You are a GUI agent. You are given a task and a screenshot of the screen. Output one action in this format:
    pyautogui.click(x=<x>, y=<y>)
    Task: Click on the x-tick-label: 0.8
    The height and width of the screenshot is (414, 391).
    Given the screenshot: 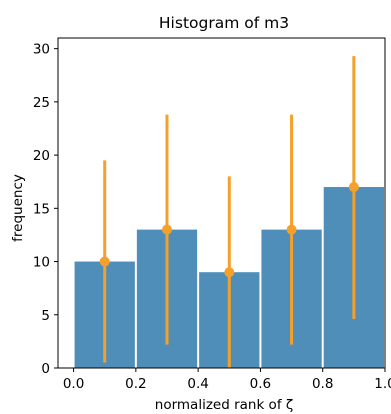 What is the action you would take?
    pyautogui.click(x=322, y=384)
    